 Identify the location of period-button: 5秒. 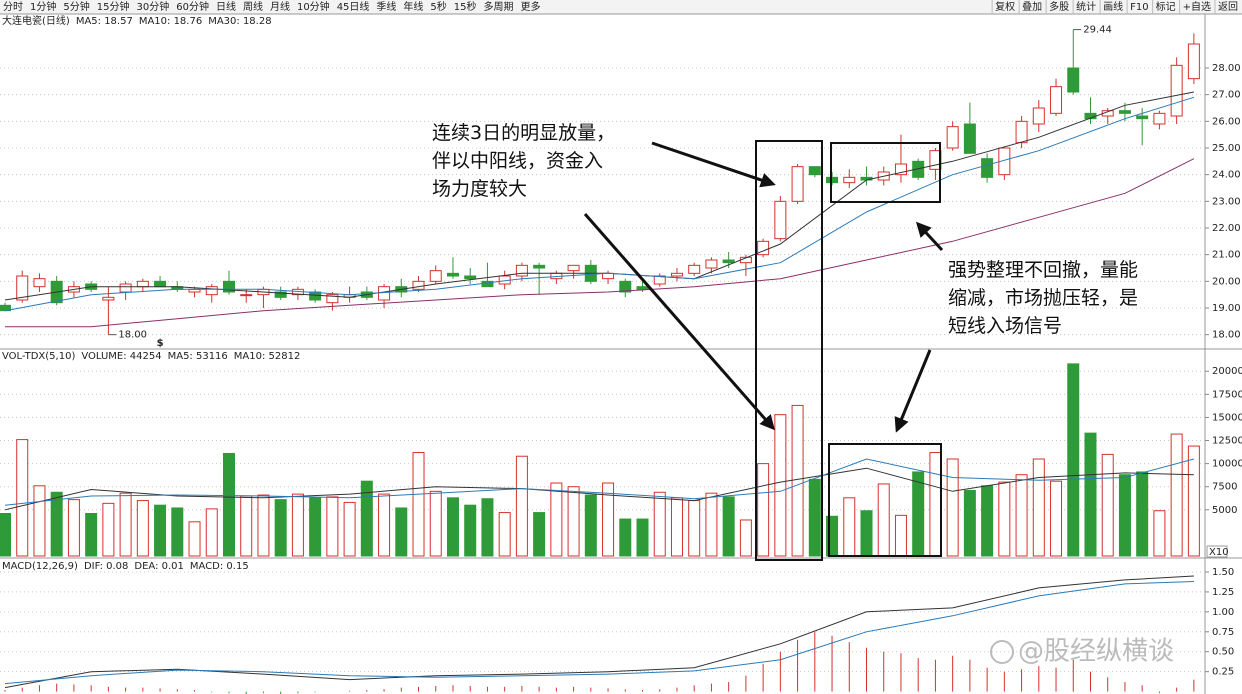
(438, 6).